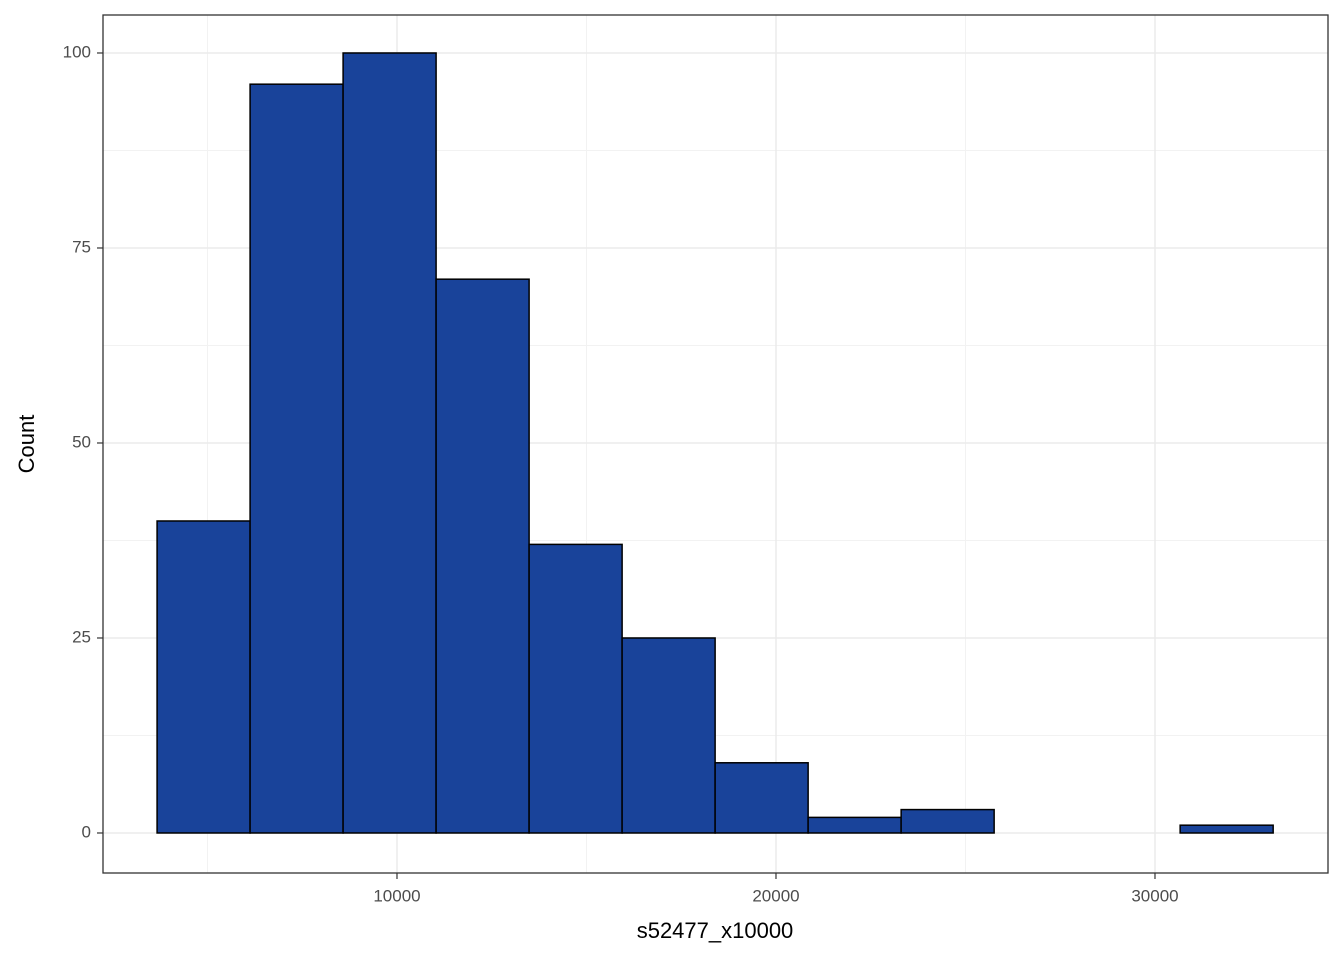  Describe the element at coordinates (77, 51) in the screenshot. I see `y-tick-label: 100` at that location.